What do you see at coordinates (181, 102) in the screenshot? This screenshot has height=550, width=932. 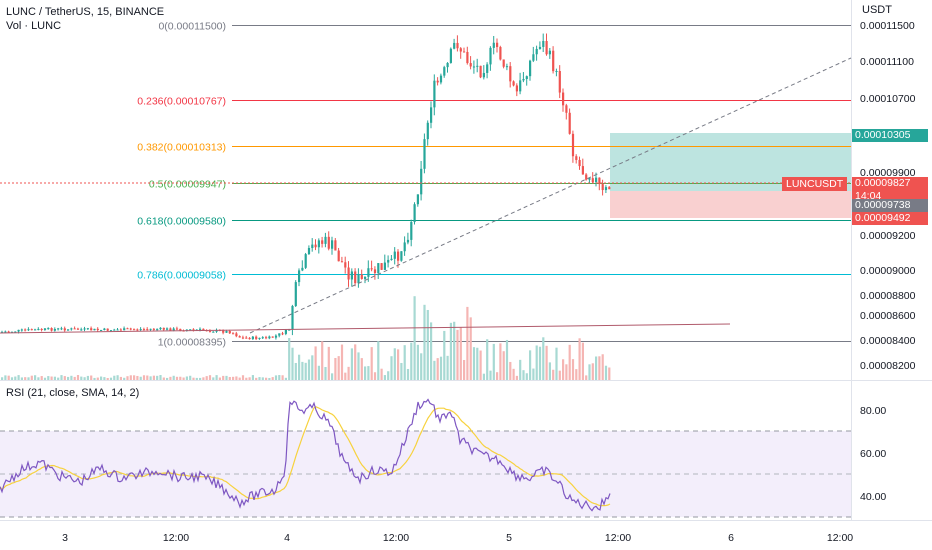 I see `fib-level-label: 0.236(0.00010767)` at bounding box center [181, 102].